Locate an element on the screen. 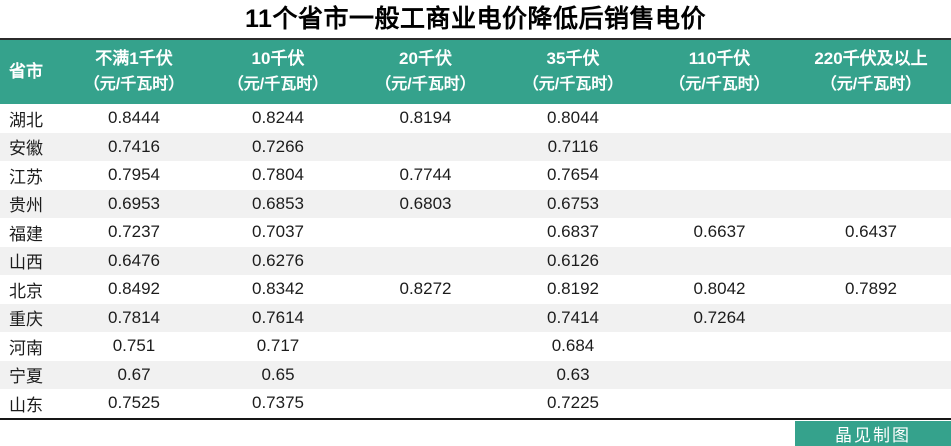  province-cell: 贵州 is located at coordinates (26, 206).